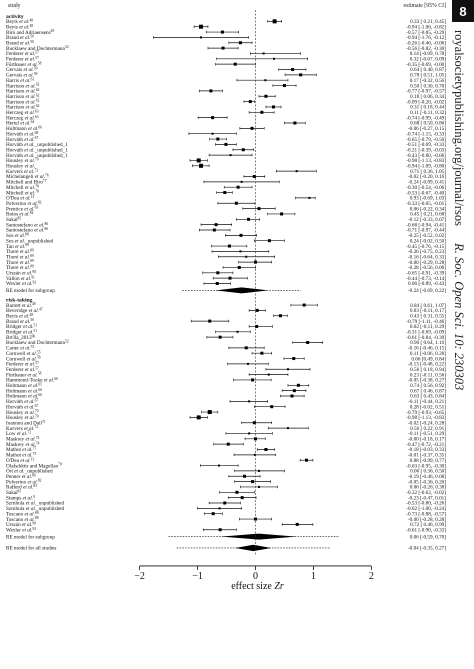 This screenshot has height=669, width=474. What do you see at coordinates (30, 241) in the screenshot?
I see `study-label: Sos et al._unpublished` at bounding box center [30, 241].